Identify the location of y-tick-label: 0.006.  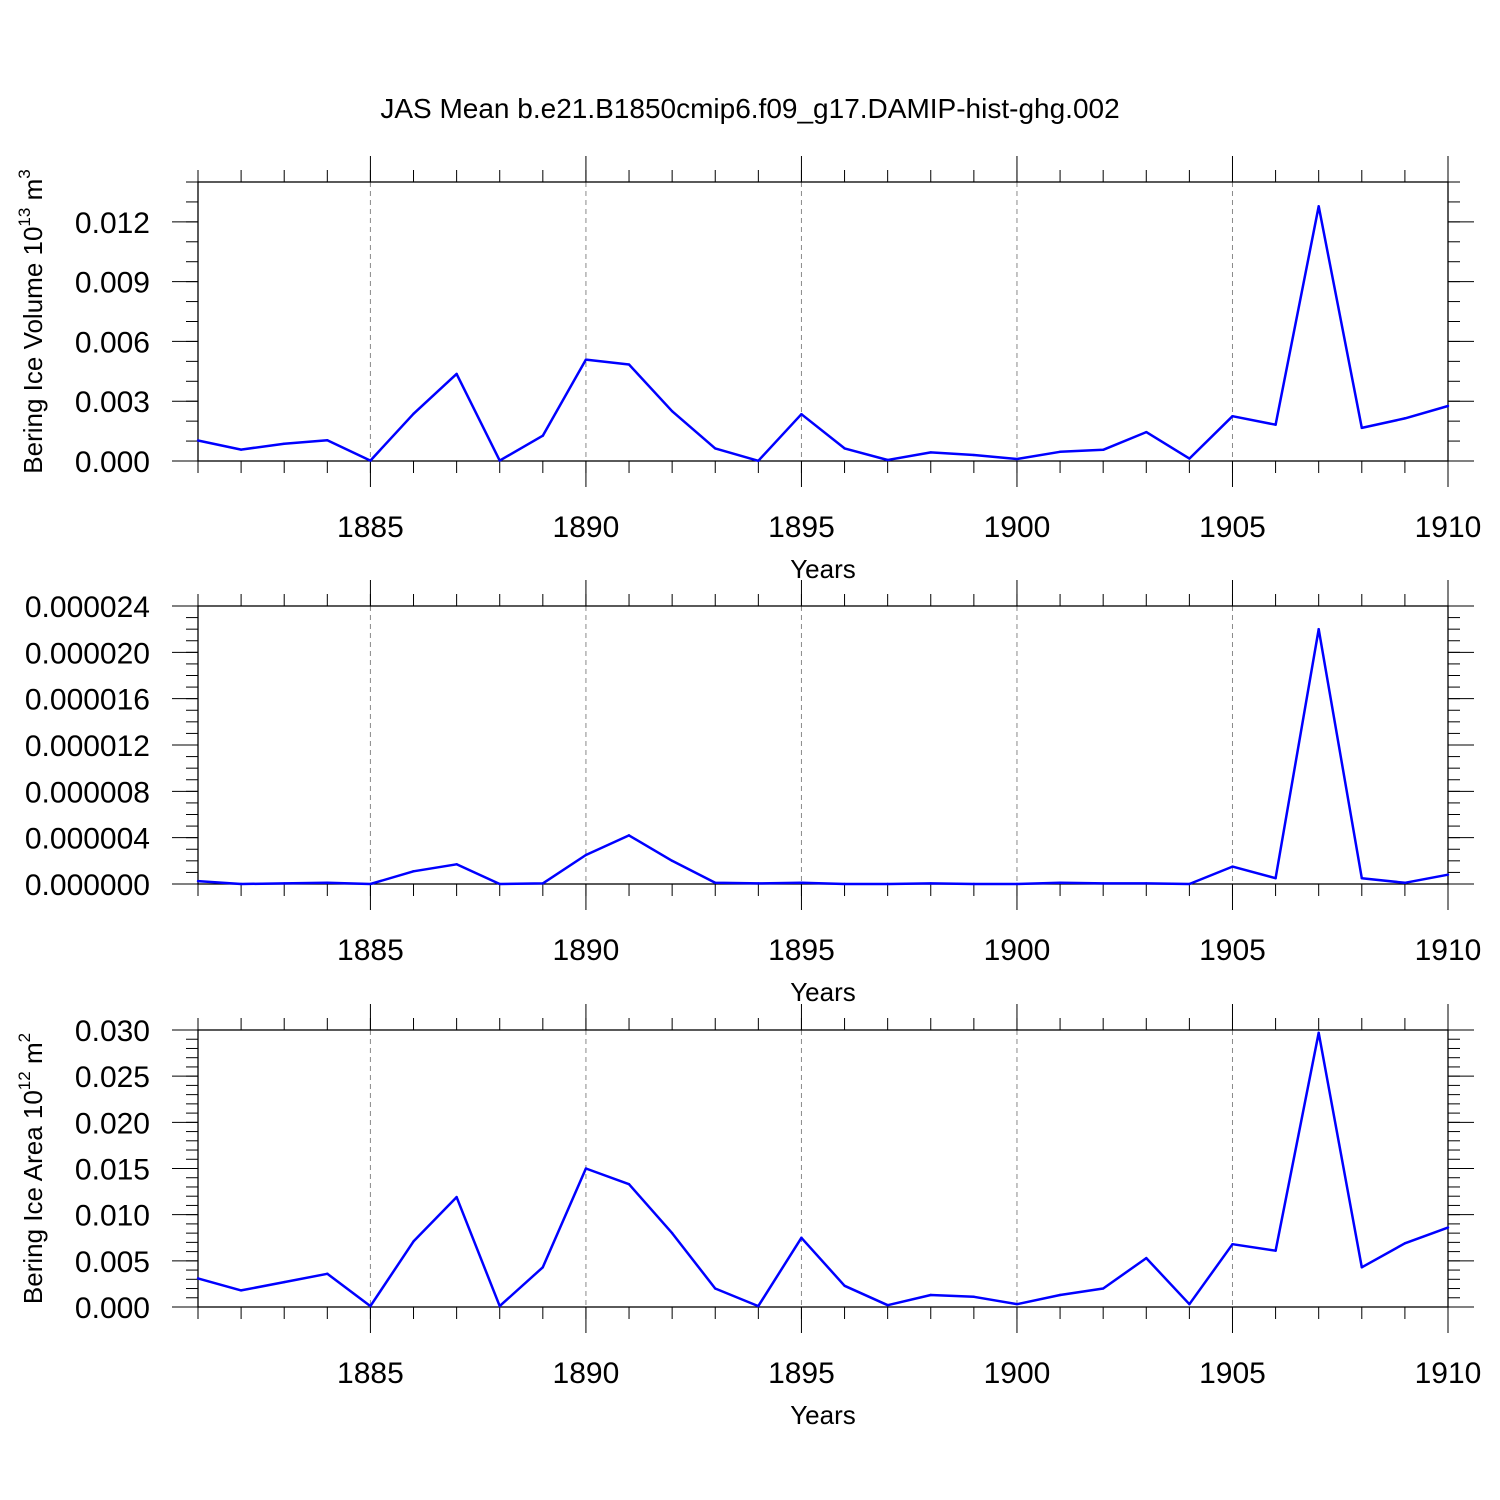
(112, 342).